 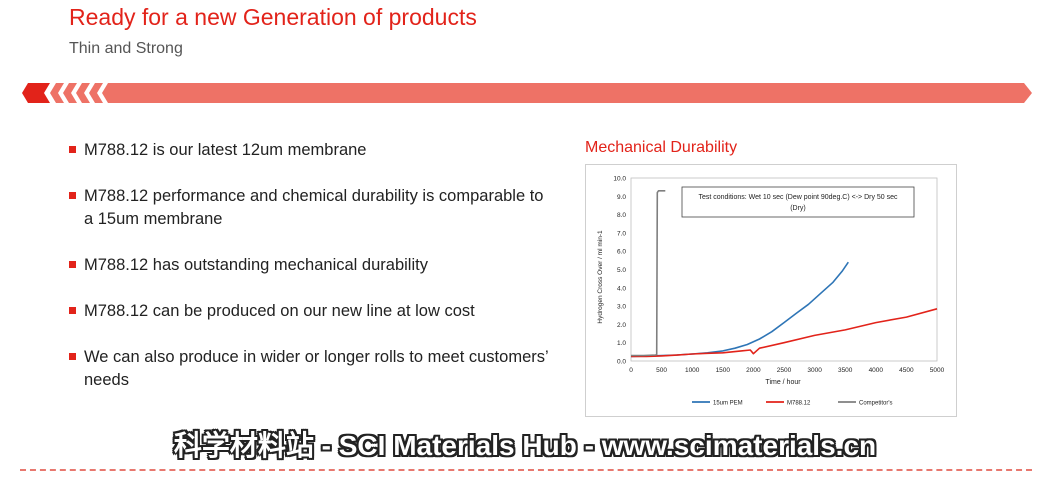 I want to click on x-tick-labels: 0 500 1000 1500 2000 2500 3000 3500 4000 4500 5000, so click(x=786, y=370).